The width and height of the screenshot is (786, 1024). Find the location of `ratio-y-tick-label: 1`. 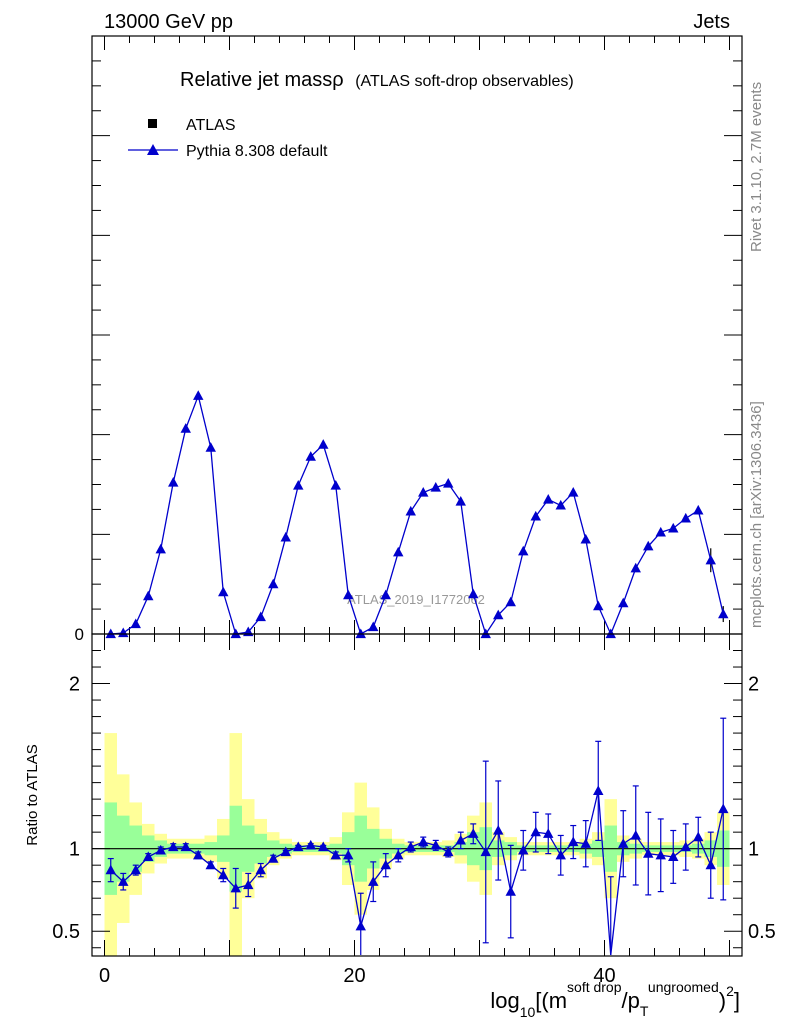

ratio-y-tick-label: 1 is located at coordinates (74, 850).